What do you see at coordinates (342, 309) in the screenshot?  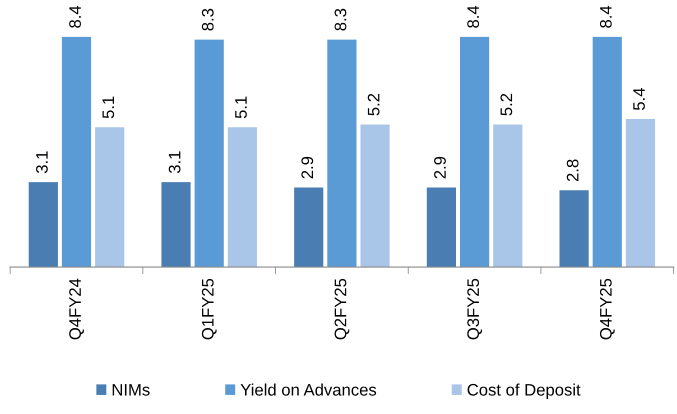 I see `x-tick-label: Q2FY25` at bounding box center [342, 309].